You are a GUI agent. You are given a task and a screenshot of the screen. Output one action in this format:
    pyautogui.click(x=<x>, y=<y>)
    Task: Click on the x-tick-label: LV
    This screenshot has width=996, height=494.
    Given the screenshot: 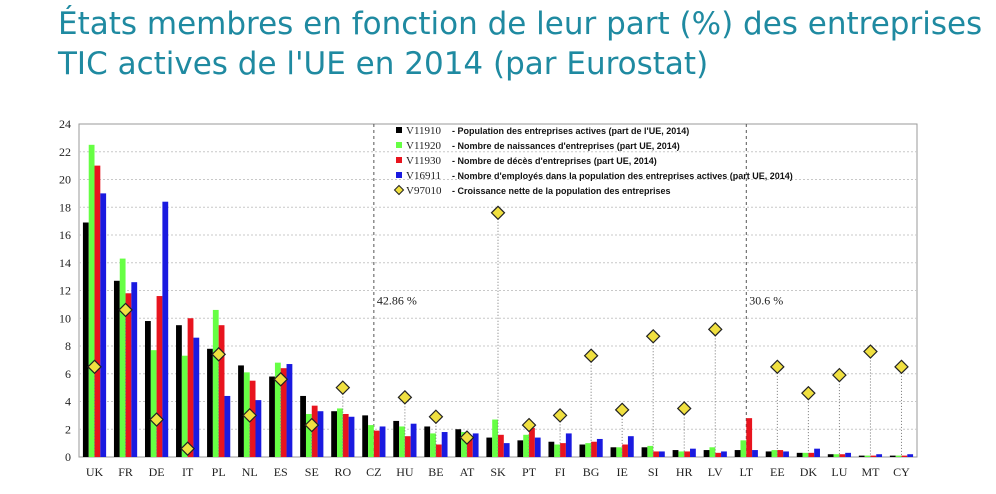 What is the action you would take?
    pyautogui.click(x=715, y=472)
    